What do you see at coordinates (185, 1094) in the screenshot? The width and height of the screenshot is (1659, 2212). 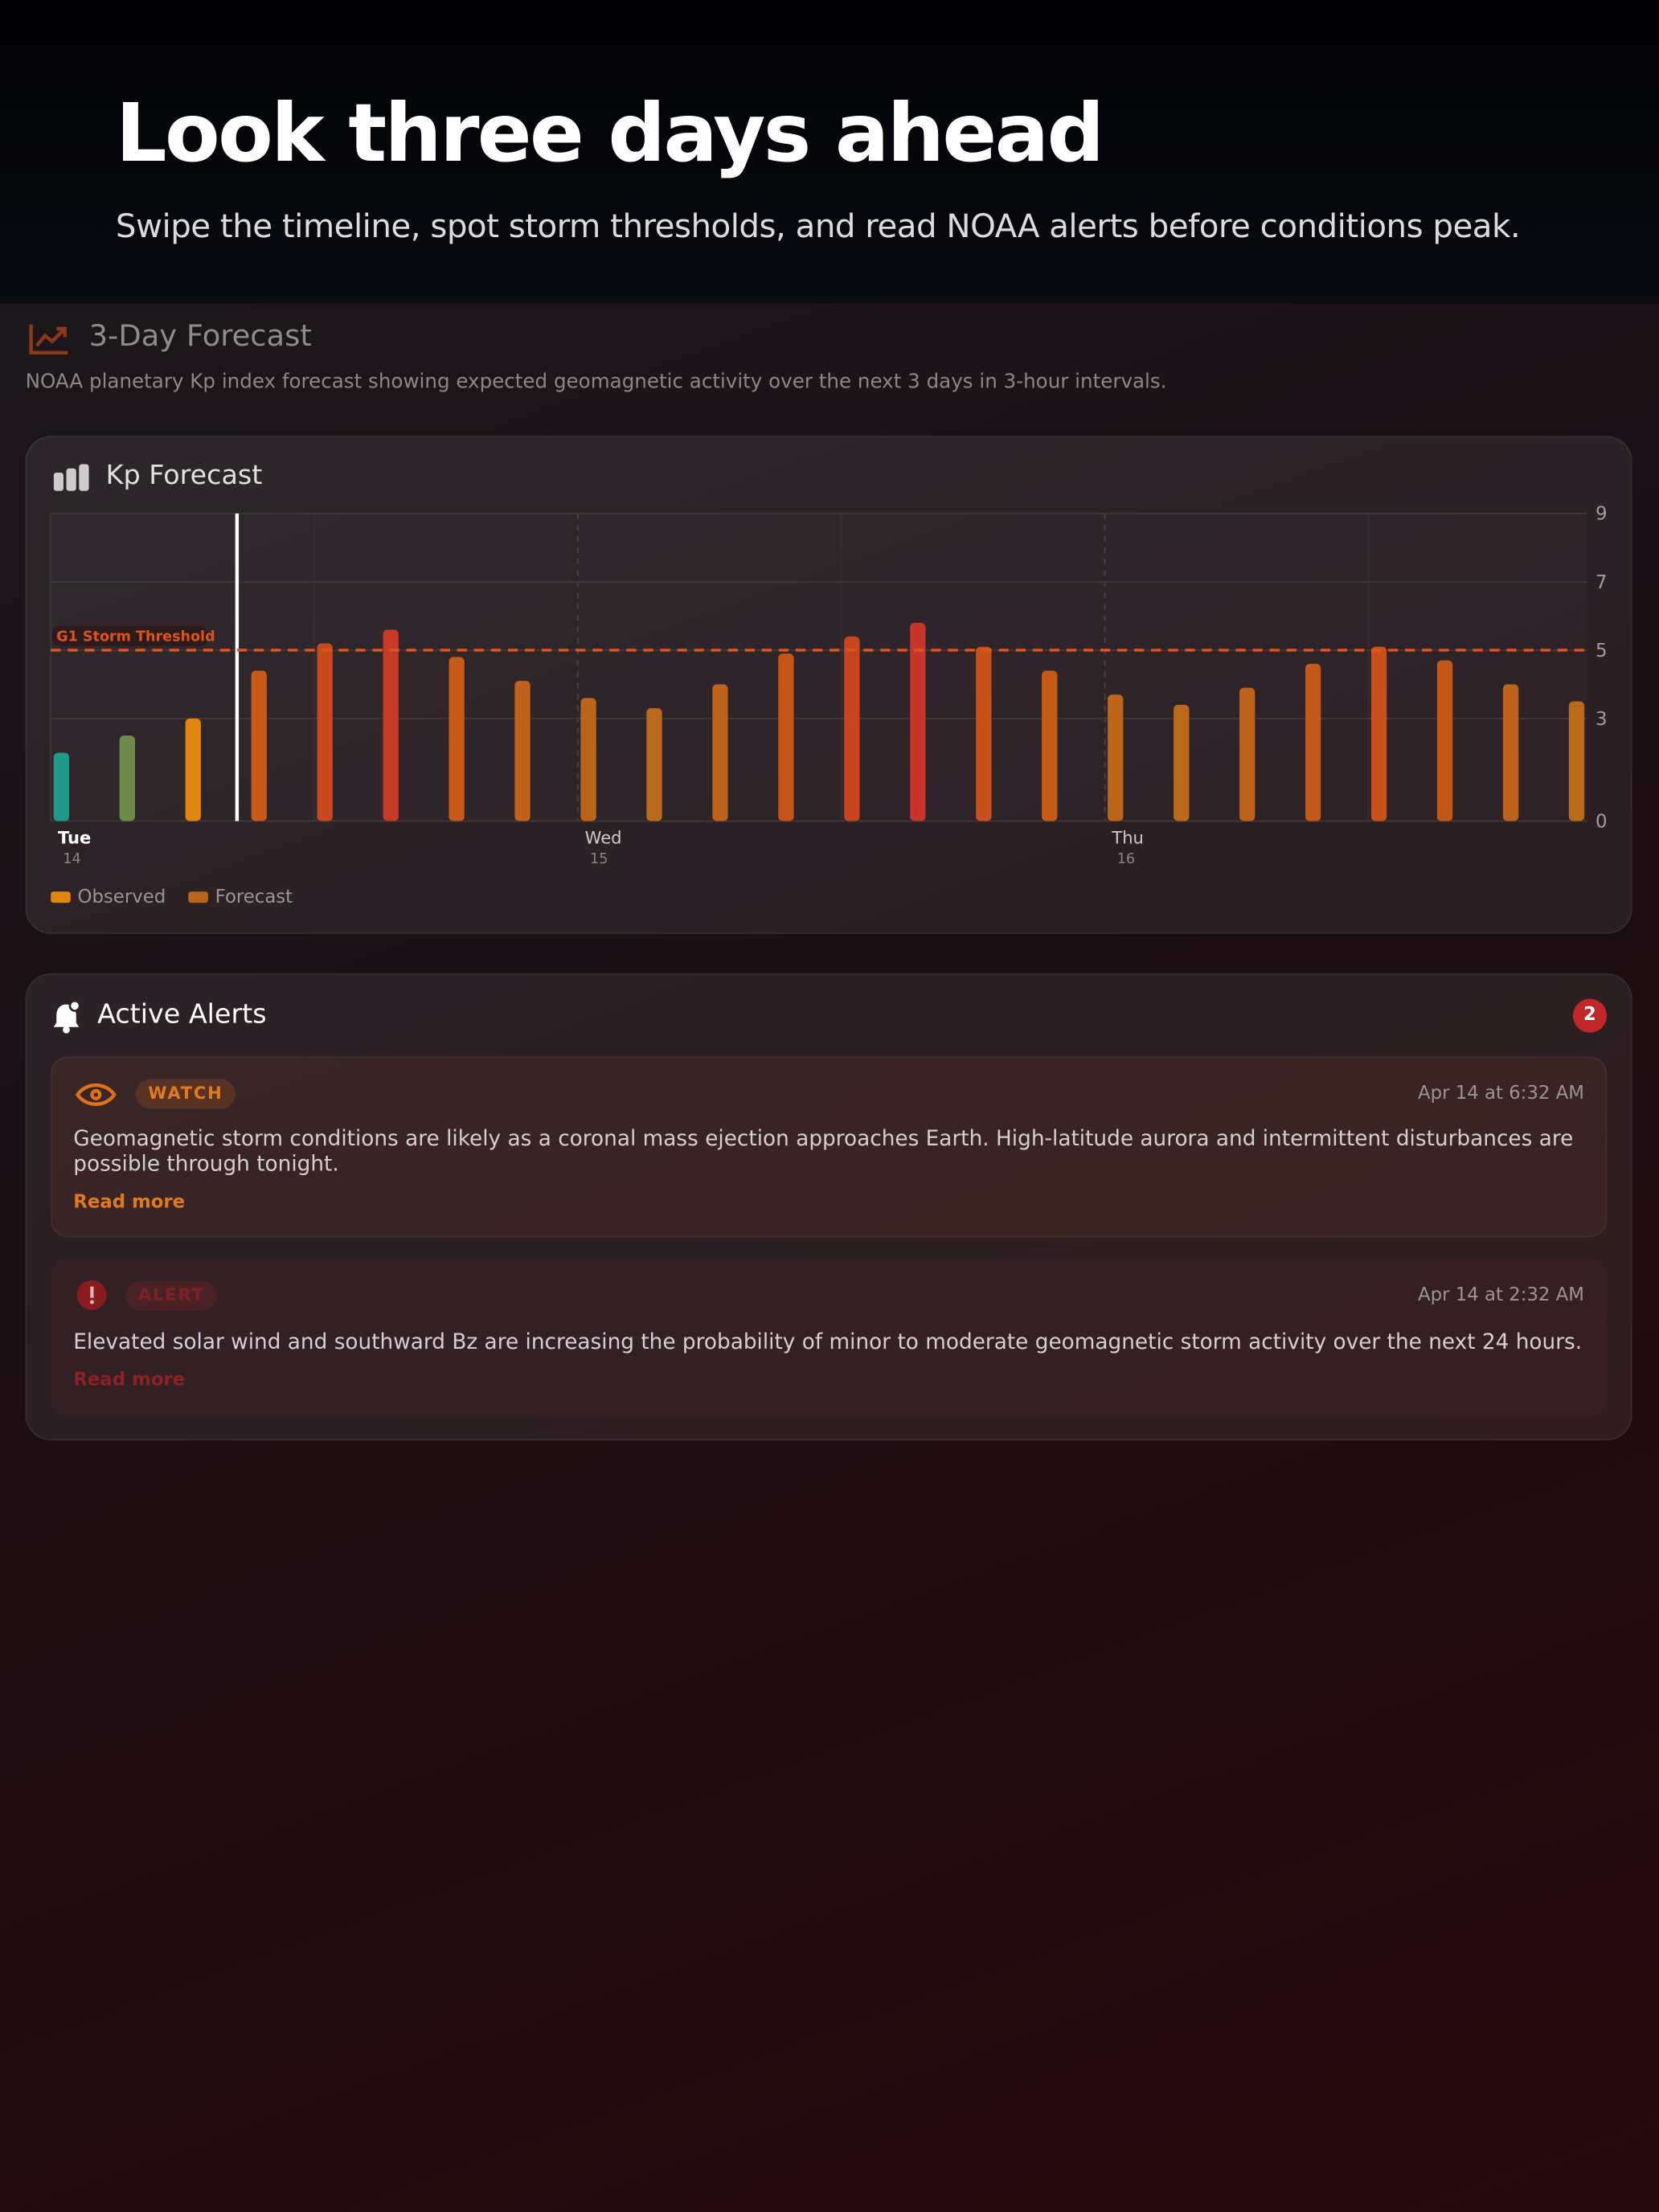 I see `alert-type: WATCH` at bounding box center [185, 1094].